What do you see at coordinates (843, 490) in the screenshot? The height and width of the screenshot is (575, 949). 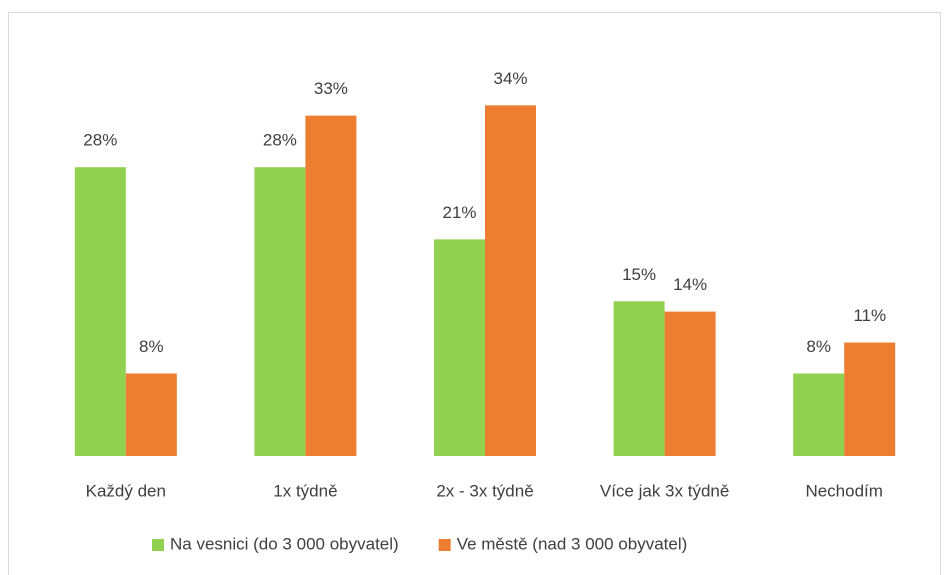 I see `x-tick-label: Nechodím` at bounding box center [843, 490].